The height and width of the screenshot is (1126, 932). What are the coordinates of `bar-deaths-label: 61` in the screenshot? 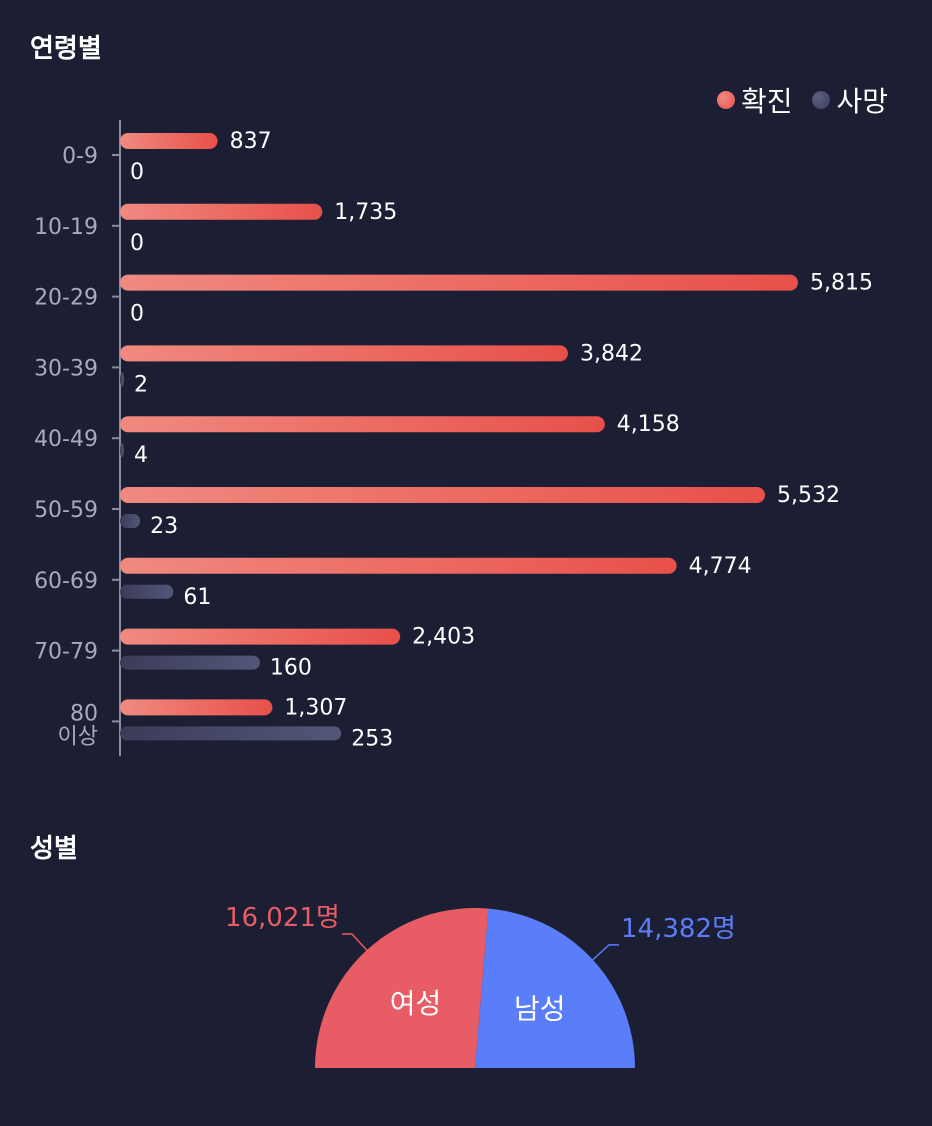 It's located at (197, 597).